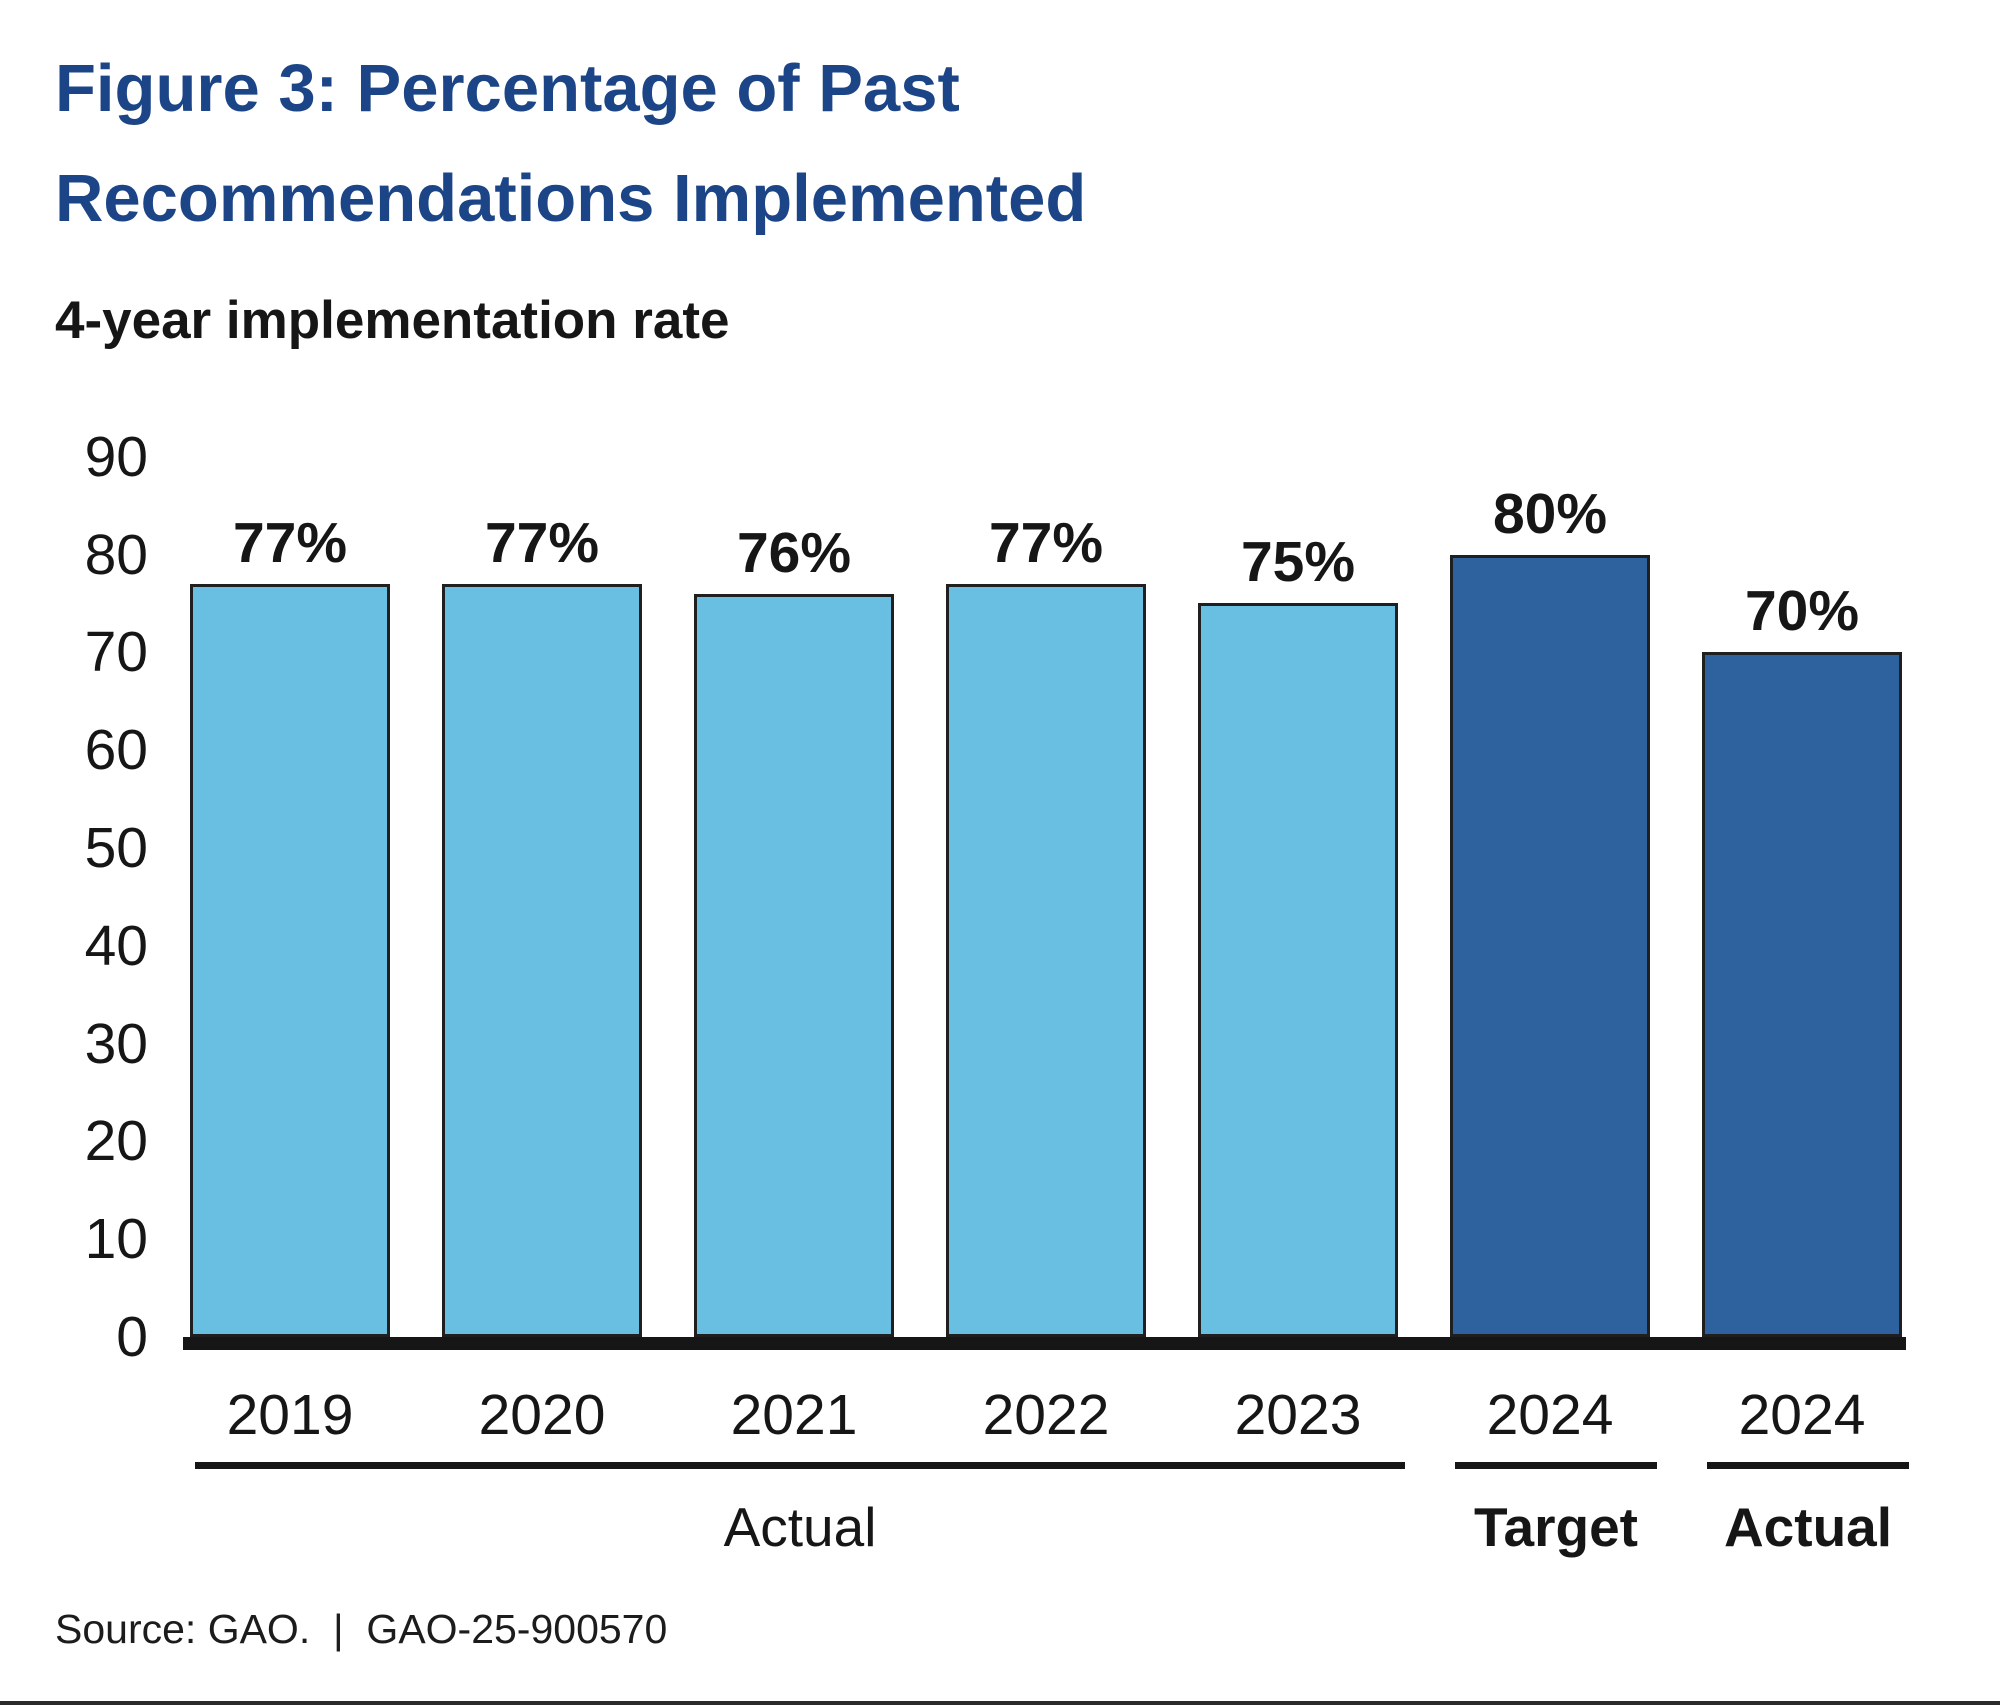  I want to click on y-axis-tick-label: 40, so click(116, 945).